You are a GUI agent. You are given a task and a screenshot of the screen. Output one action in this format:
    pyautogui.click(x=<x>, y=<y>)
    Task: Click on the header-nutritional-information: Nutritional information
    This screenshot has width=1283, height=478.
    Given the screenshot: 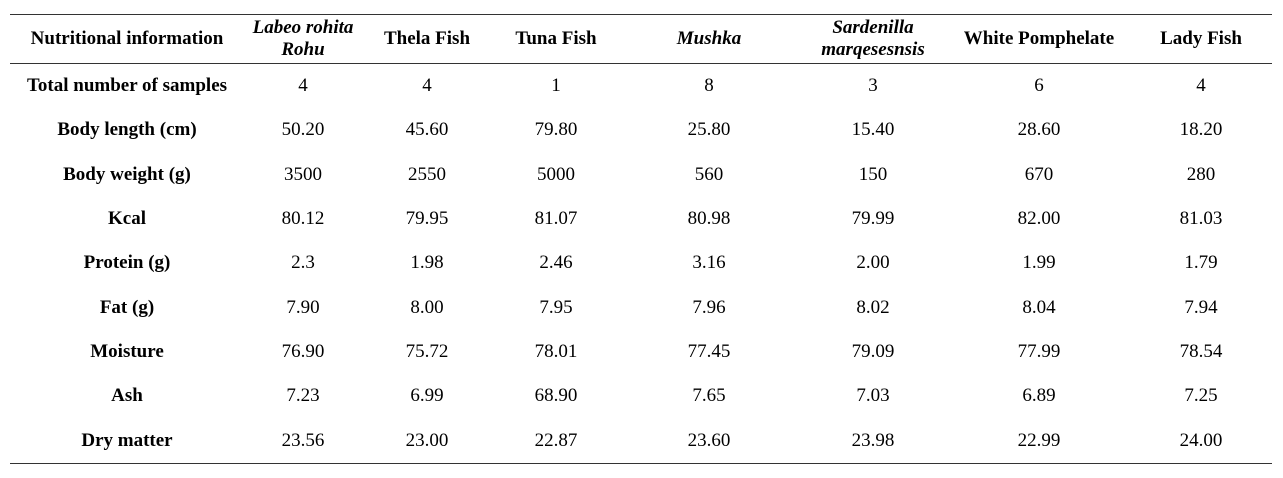 What is the action you would take?
    pyautogui.click(x=127, y=38)
    